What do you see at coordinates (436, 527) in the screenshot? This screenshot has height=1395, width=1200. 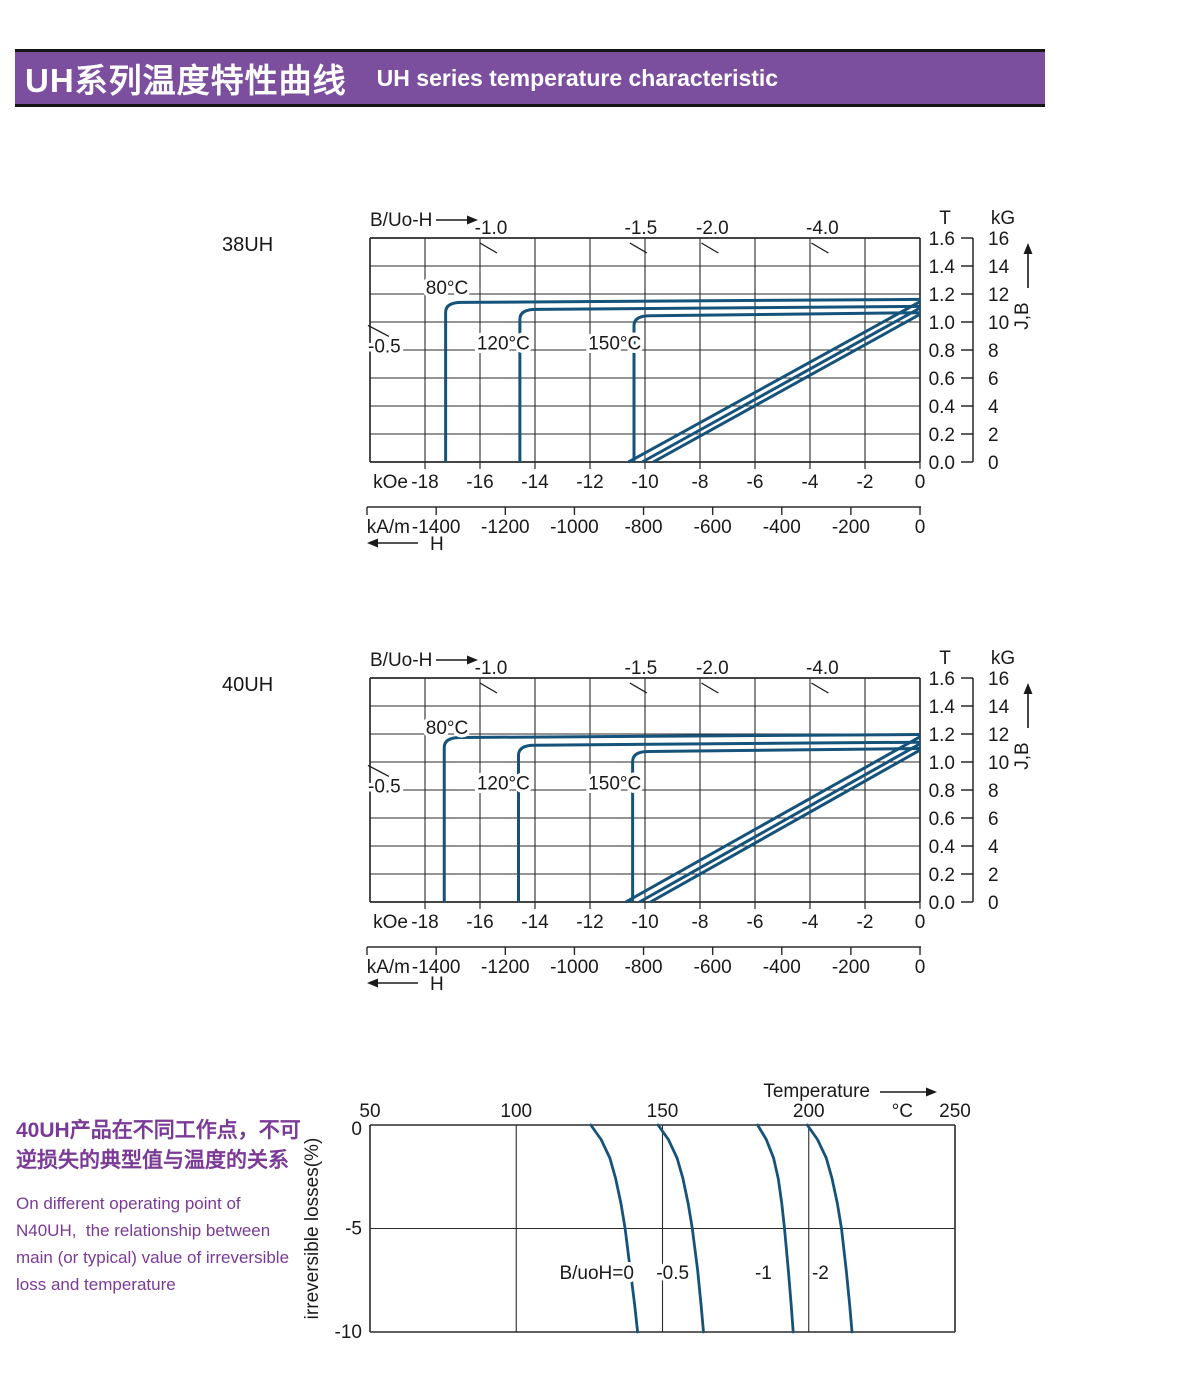 I see `x-tick-label-kam: -1400` at bounding box center [436, 527].